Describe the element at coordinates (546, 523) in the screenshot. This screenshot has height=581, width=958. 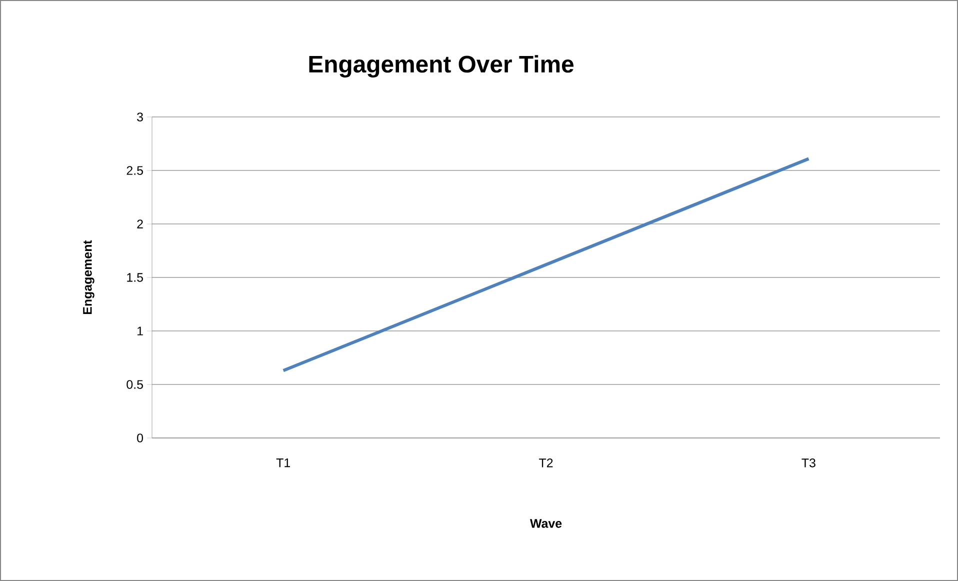
I see `x-axis-title: Wave` at that location.